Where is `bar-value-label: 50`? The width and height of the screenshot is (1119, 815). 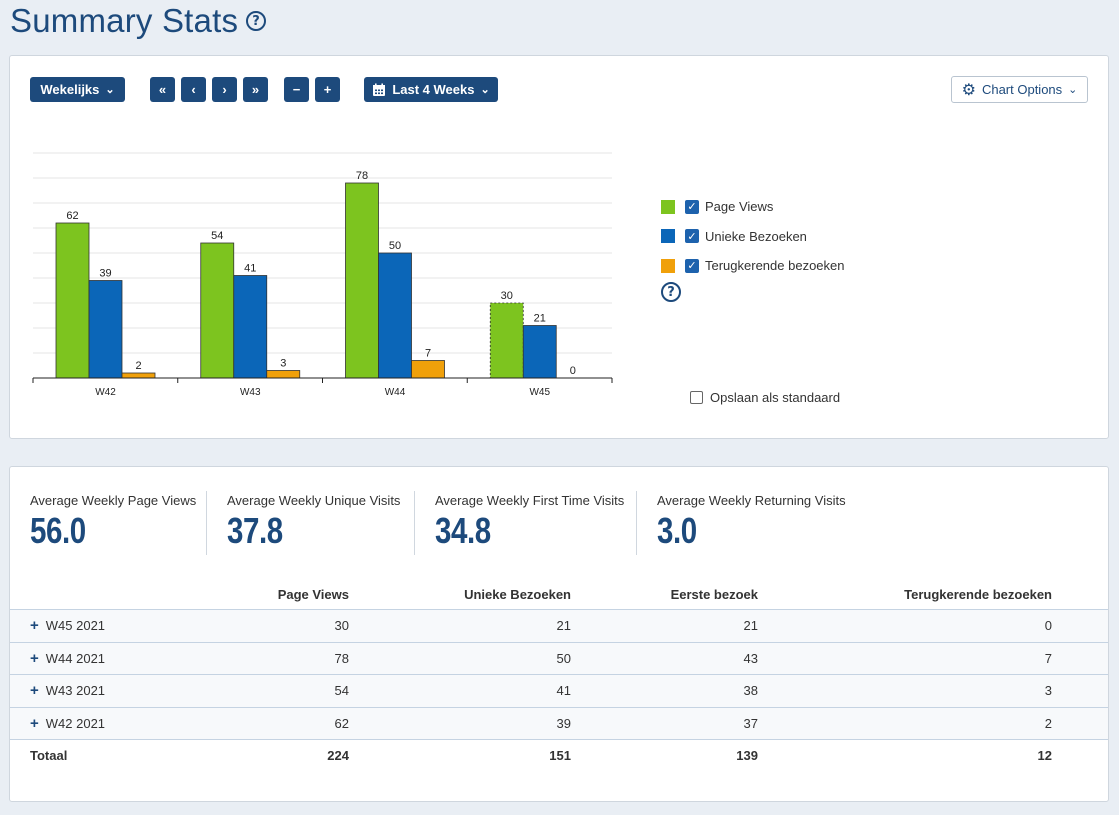 bar-value-label: 50 is located at coordinates (395, 246).